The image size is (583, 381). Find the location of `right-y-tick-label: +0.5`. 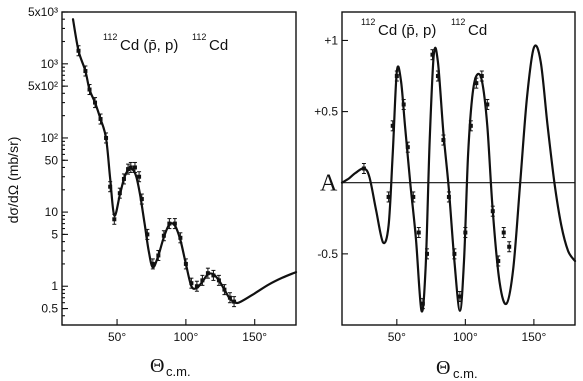

right-y-tick-label: +0.5 is located at coordinates (326, 112).